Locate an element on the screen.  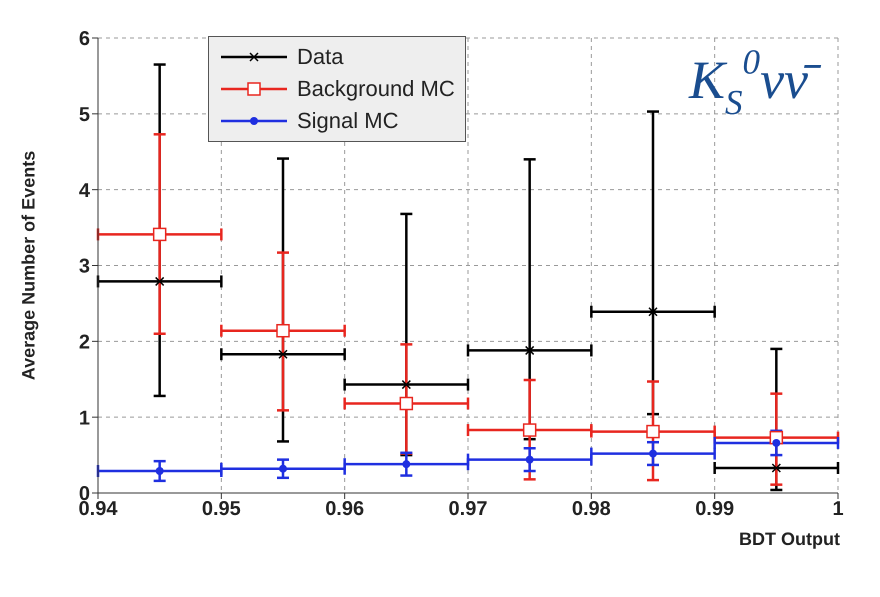
x-tick-label: 0.96 is located at coordinates (344, 509).